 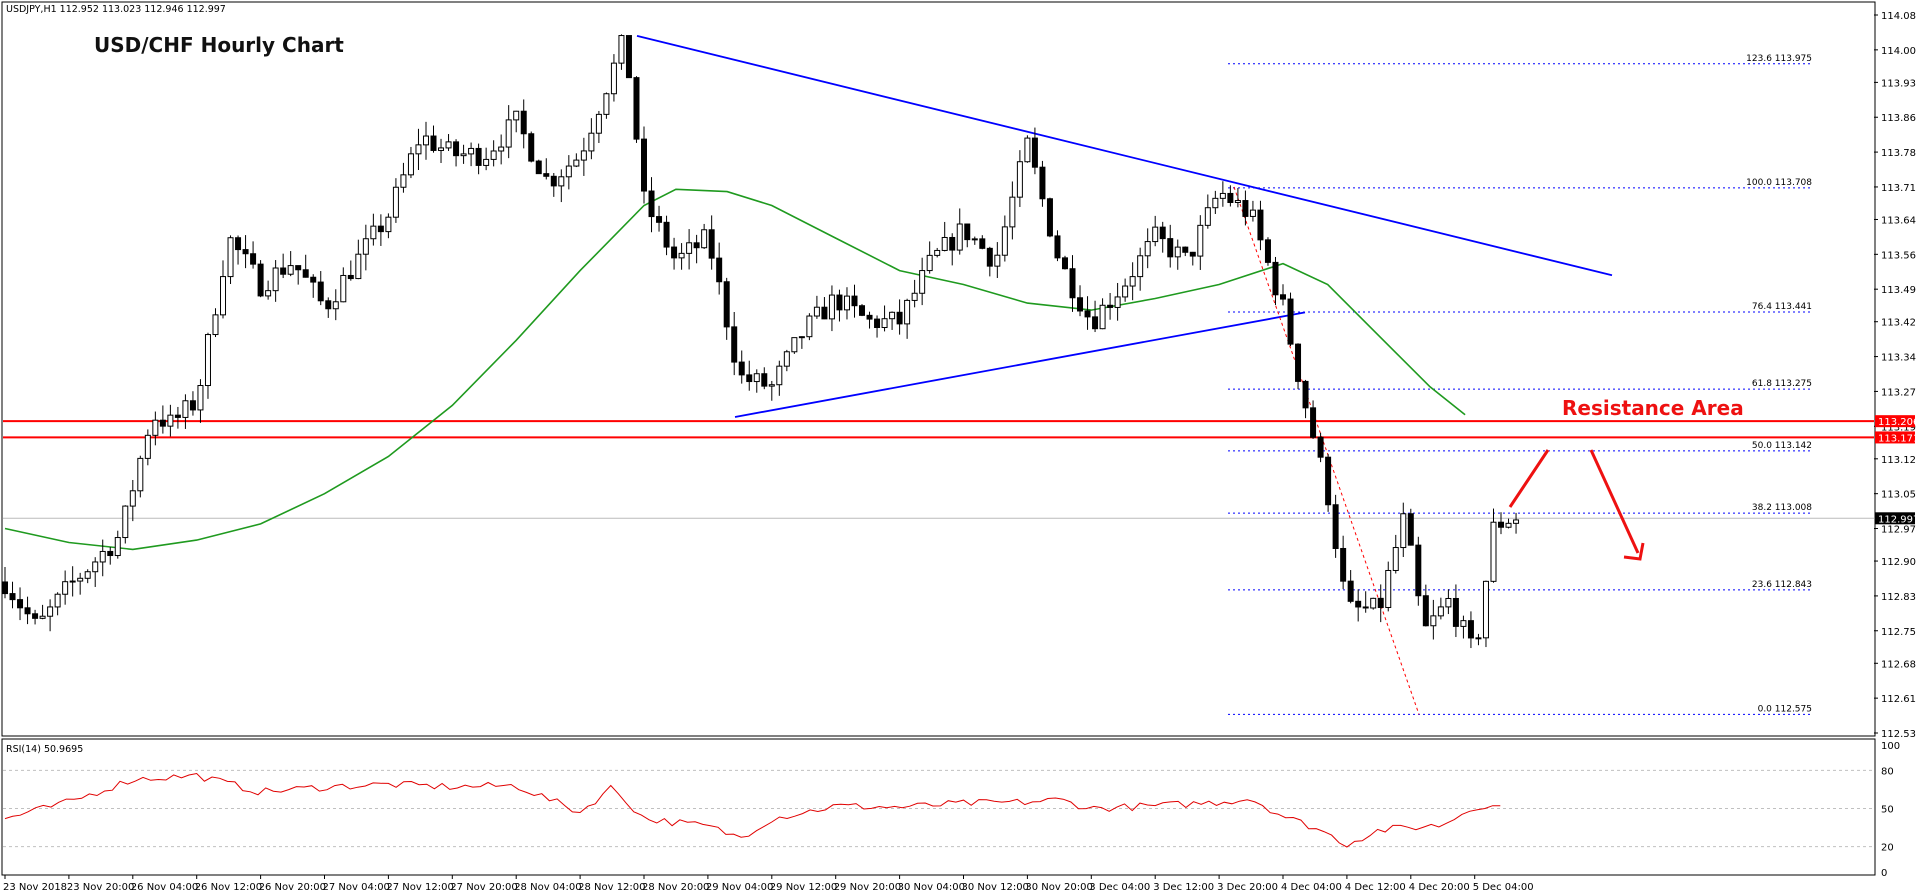 I want to click on time-tick-label: 26 Nov 20:00, so click(x=292, y=887).